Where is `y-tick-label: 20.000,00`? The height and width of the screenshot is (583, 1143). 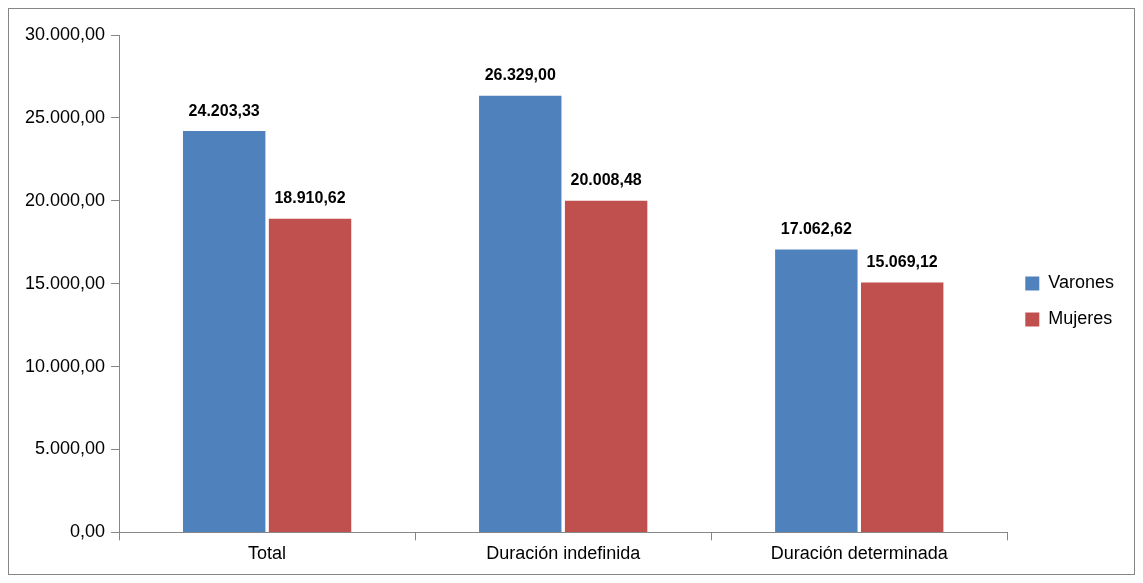 y-tick-label: 20.000,00 is located at coordinates (65, 199).